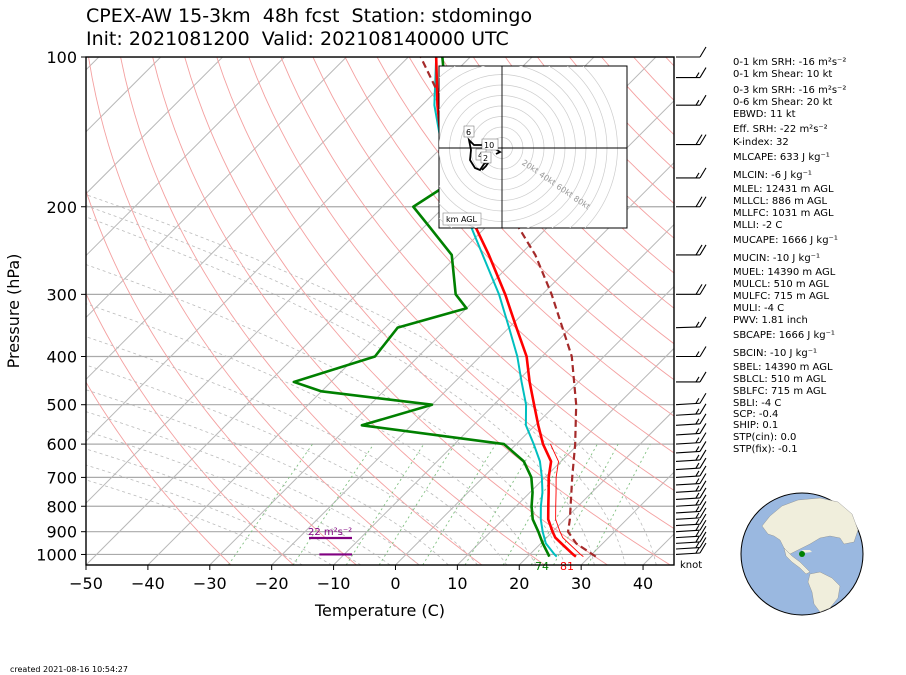 Image resolution: width=906 pixels, height=675 pixels. I want to click on index-line: 0-3 km SRH: -16 m²s⁻², so click(790, 90).